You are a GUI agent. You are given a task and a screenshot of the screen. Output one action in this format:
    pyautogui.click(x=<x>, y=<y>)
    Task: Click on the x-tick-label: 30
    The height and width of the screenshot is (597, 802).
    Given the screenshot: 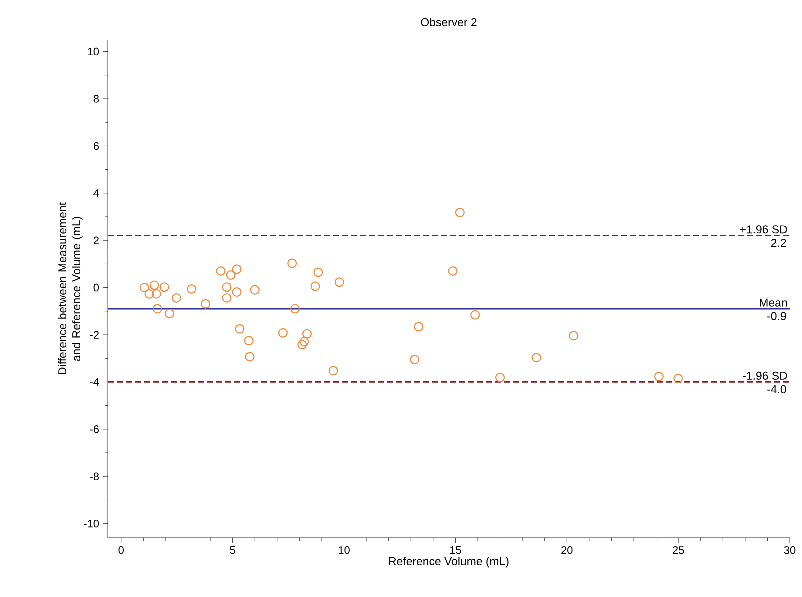 What is the action you would take?
    pyautogui.click(x=790, y=550)
    